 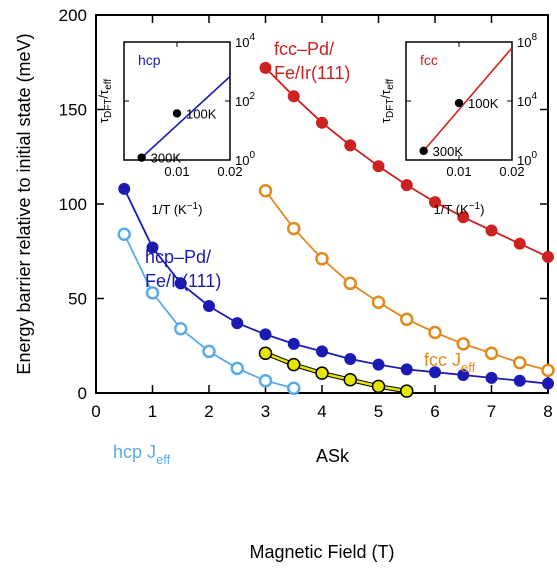 I want to click on hcp-pd-label-line1: hcp–Pd/, so click(x=178, y=257).